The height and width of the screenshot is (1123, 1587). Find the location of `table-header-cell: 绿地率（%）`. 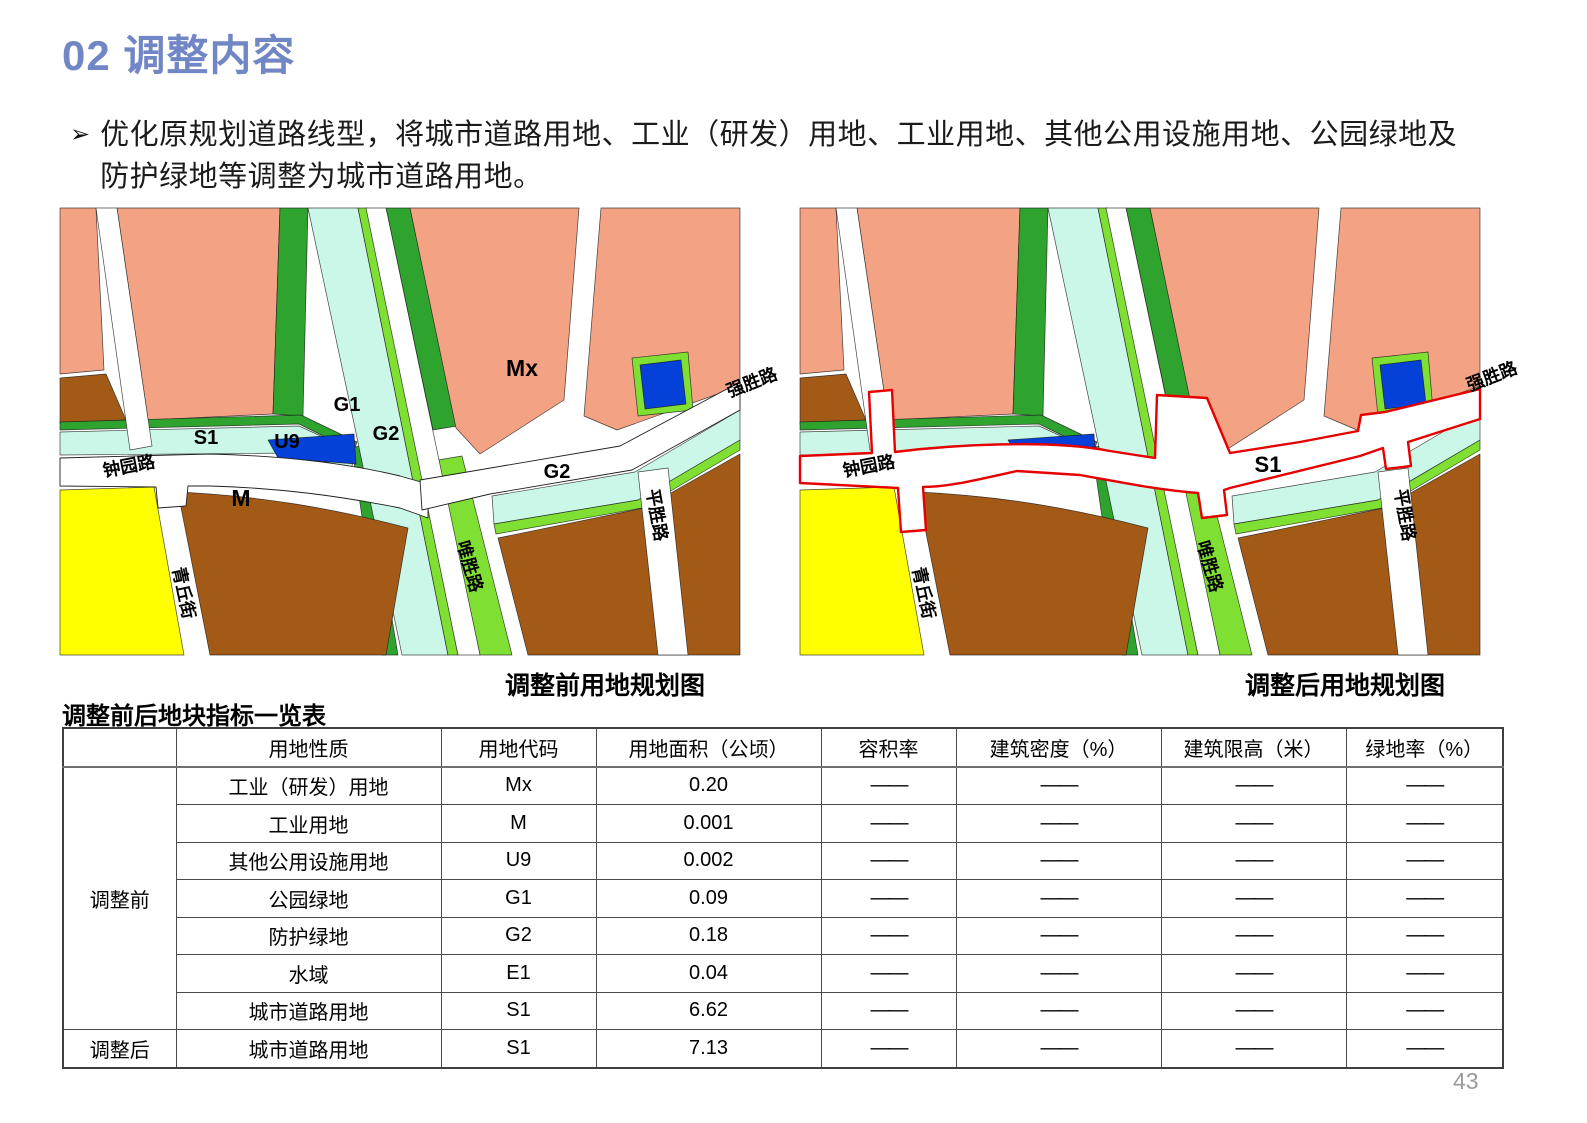

table-header-cell: 绿地率（%） is located at coordinates (1424, 747).